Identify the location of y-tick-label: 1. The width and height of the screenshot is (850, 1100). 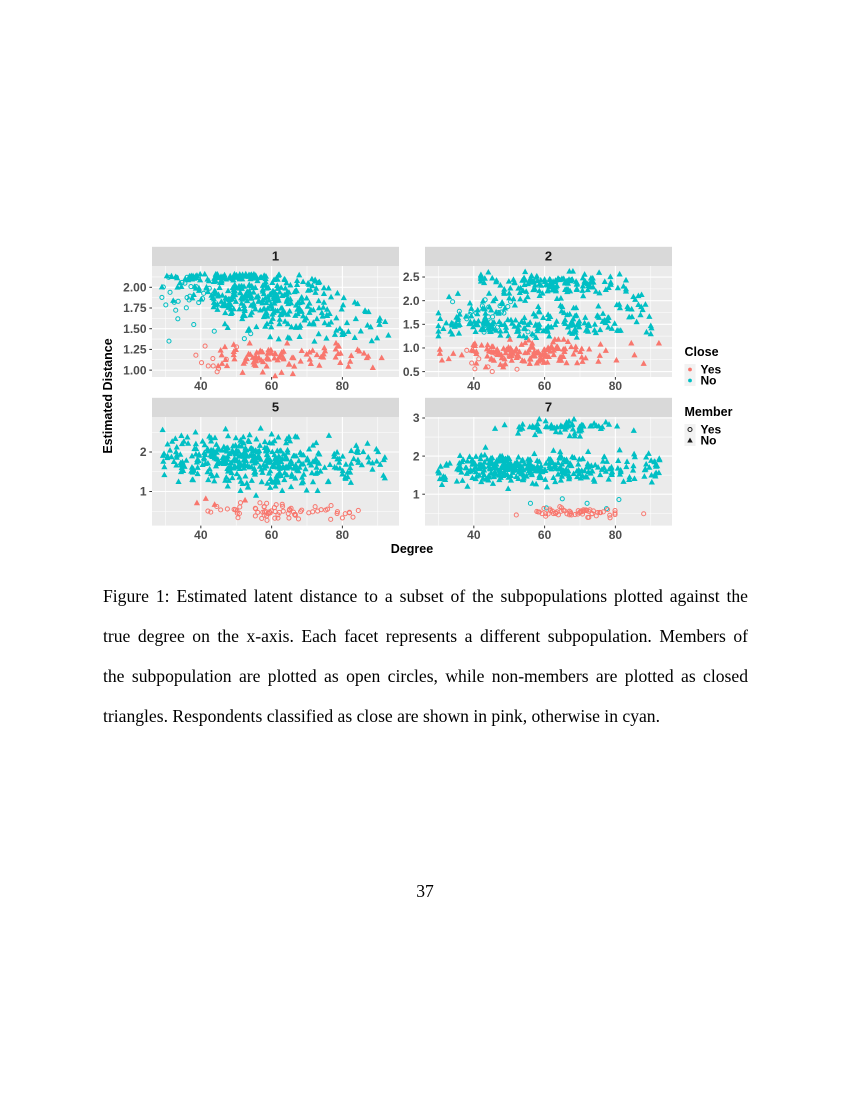
(143, 492).